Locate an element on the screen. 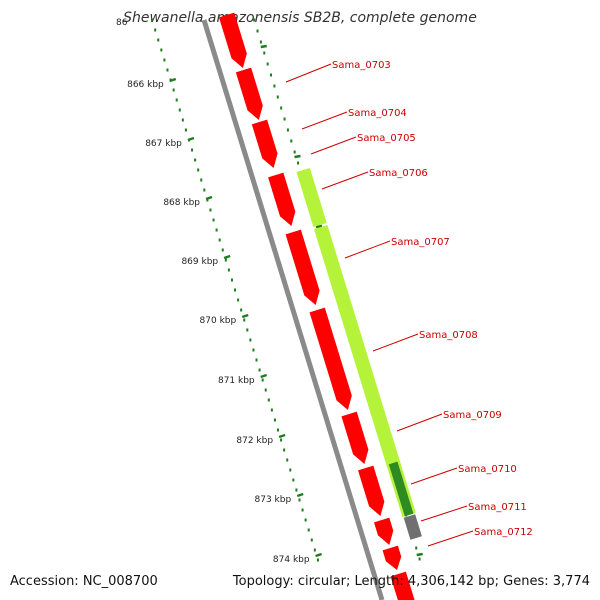 The image size is (600, 600). scale-label: 872 kbp is located at coordinates (254, 441).